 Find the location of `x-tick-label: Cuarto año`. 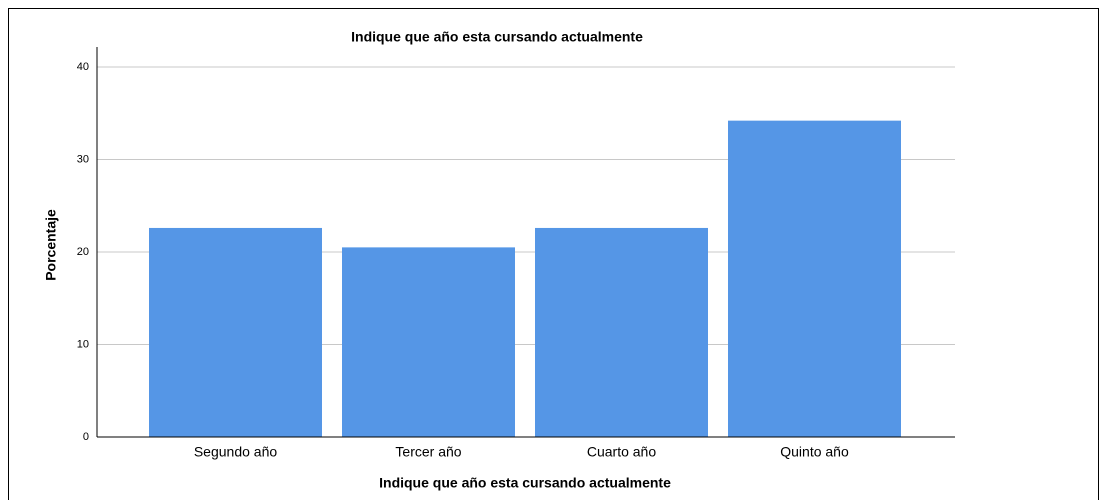

x-tick-label: Cuarto año is located at coordinates (621, 452).